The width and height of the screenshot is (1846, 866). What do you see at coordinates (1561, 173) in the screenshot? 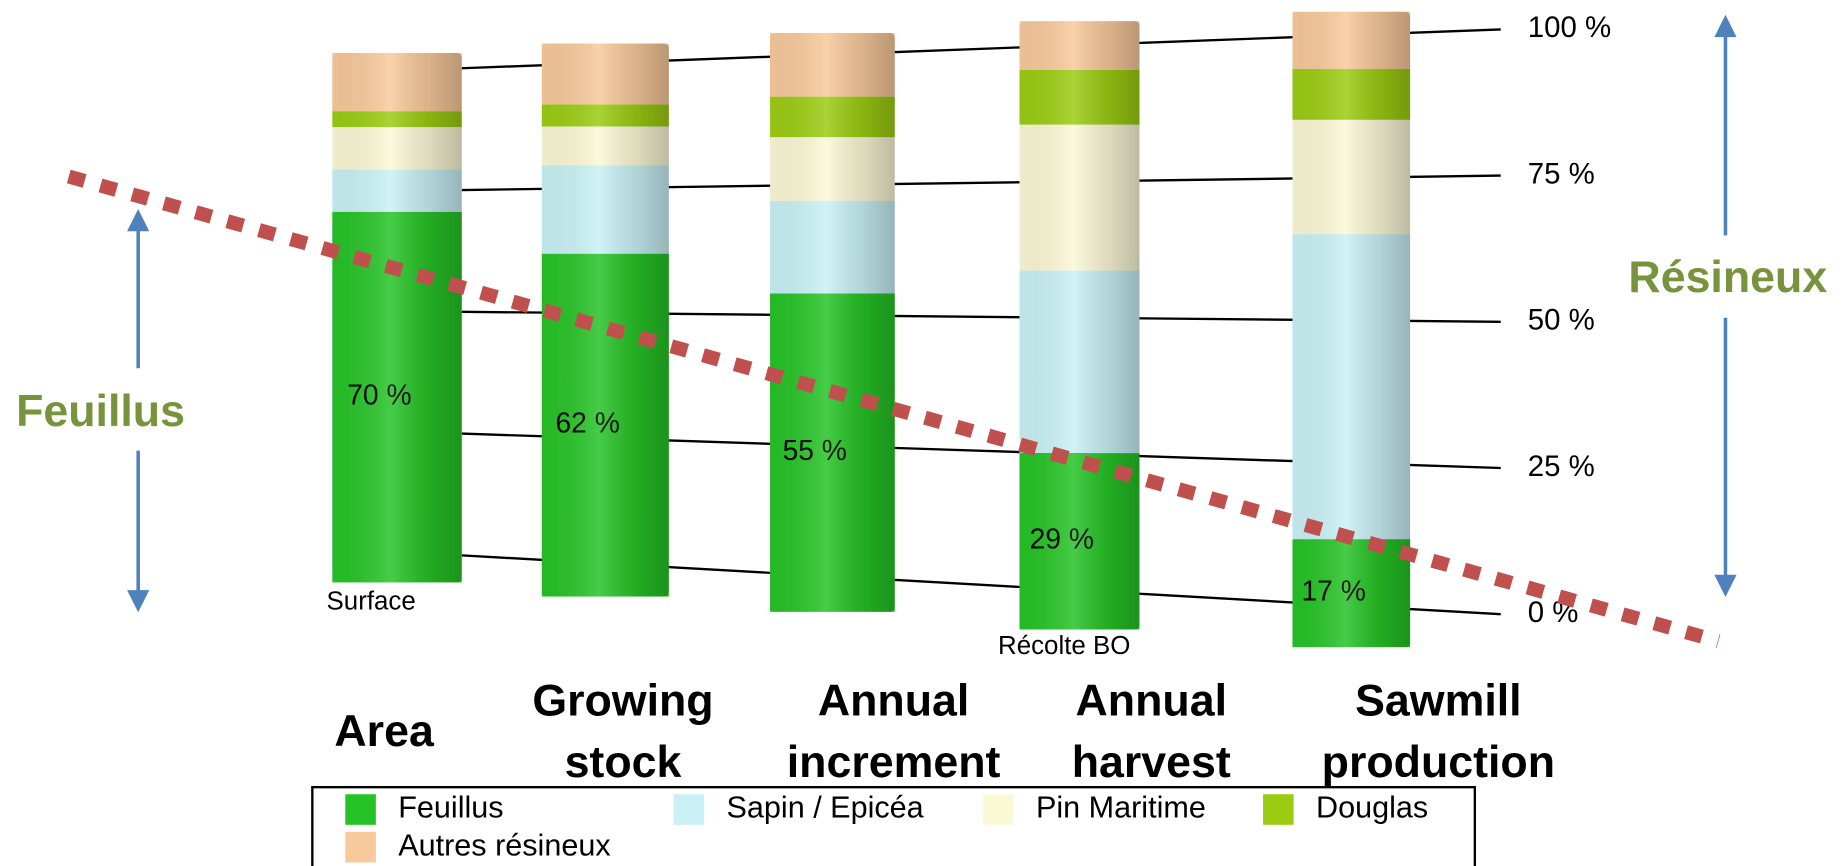
I see `y-tick-label: 75 %` at bounding box center [1561, 173].